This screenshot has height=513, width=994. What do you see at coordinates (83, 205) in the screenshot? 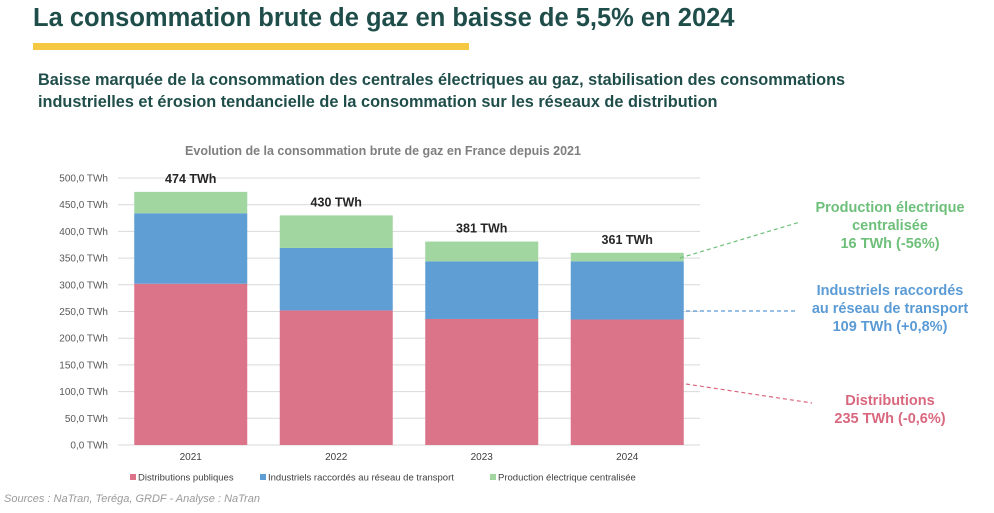
I see `y-tick-label-9: 450,0 TWh` at bounding box center [83, 205].